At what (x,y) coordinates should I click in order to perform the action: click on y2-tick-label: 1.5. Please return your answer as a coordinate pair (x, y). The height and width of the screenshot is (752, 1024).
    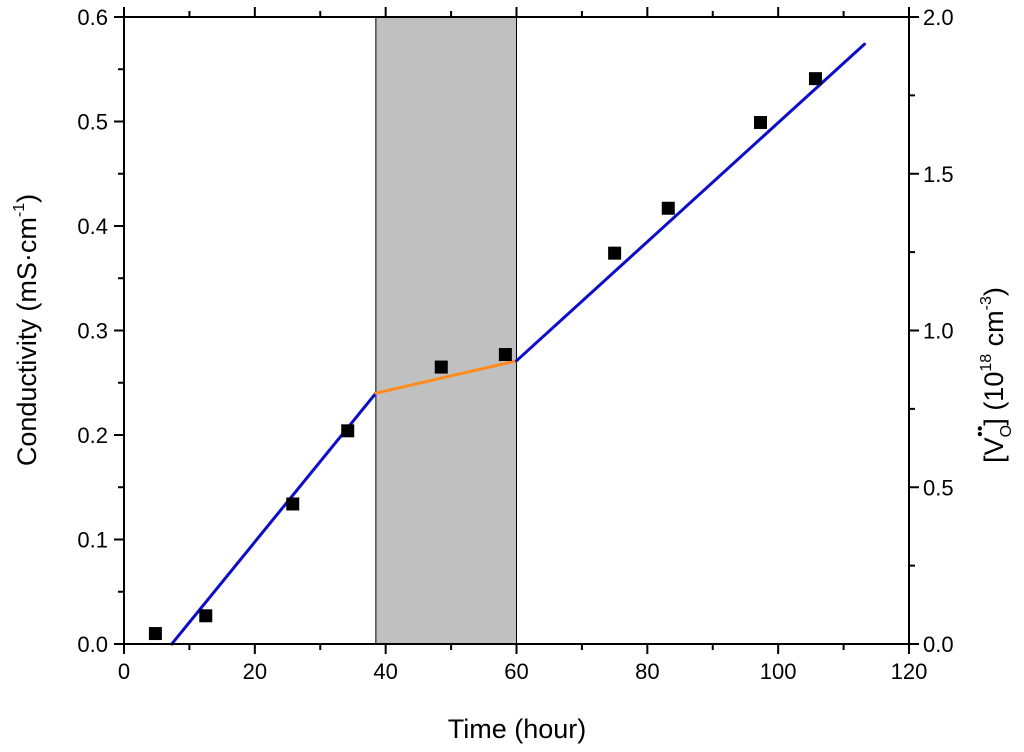
    Looking at the image, I should click on (938, 174).